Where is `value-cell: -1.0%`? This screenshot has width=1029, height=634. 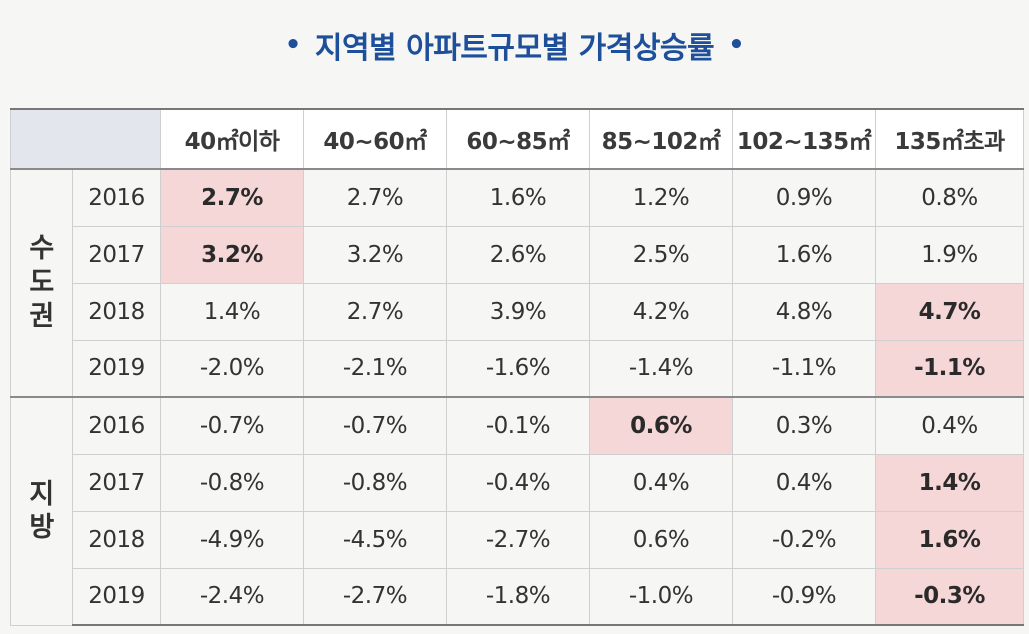 value-cell: -1.0% is located at coordinates (661, 596).